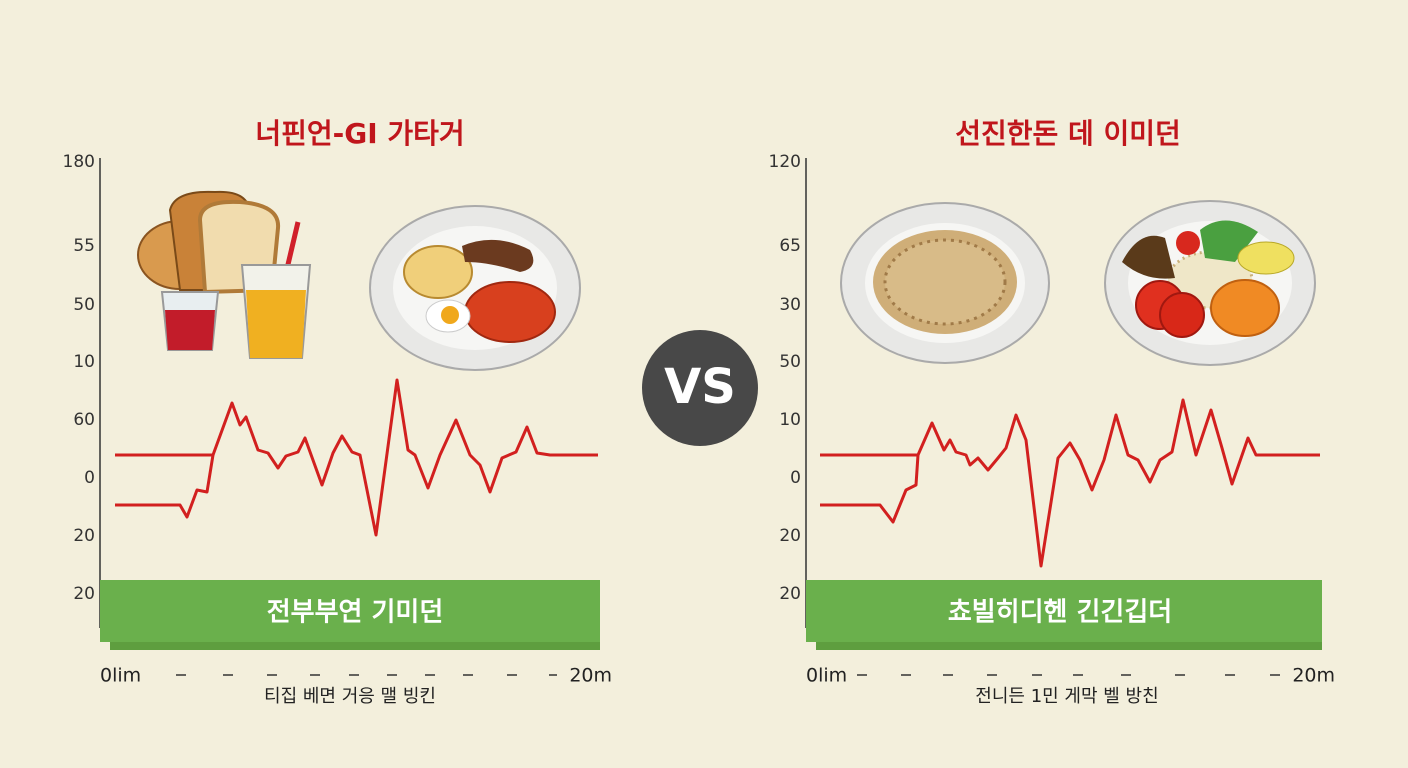 The width and height of the screenshot is (1408, 768). I want to click on panel-title: 너핀언-GI 가타거, so click(359, 133).